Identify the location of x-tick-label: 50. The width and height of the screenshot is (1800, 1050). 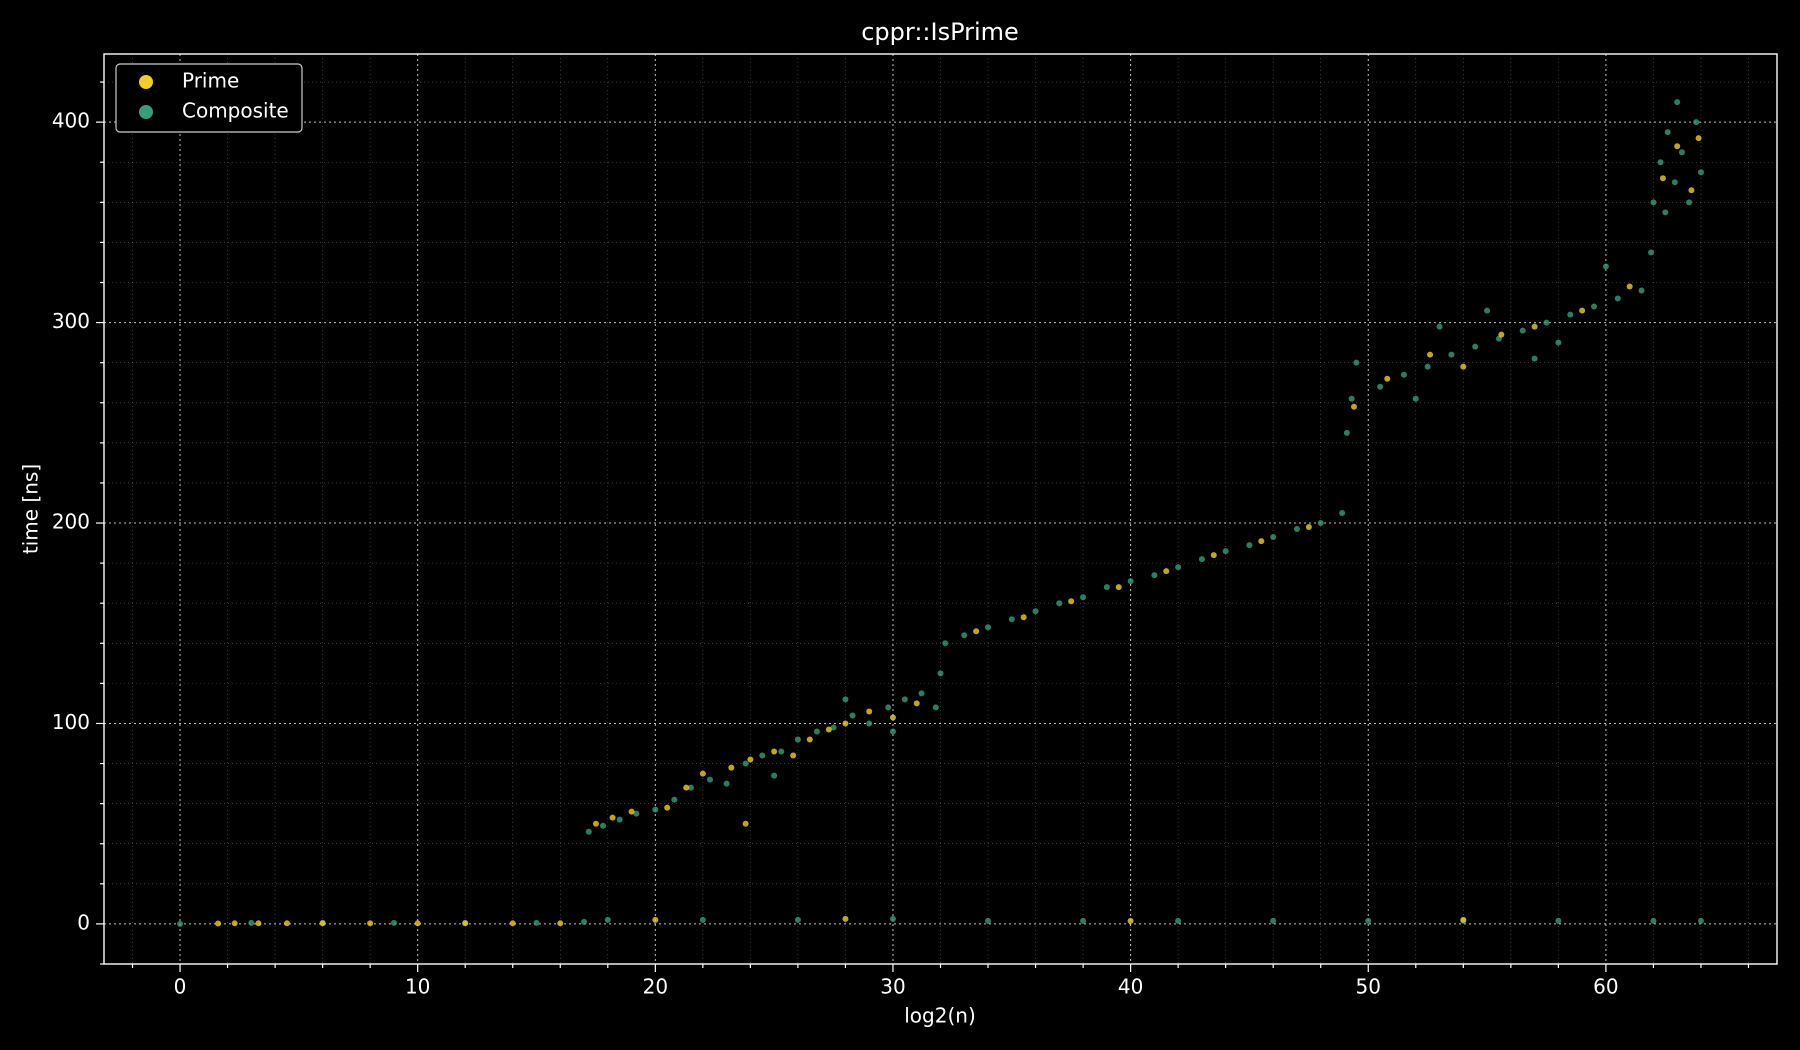
(1368, 987).